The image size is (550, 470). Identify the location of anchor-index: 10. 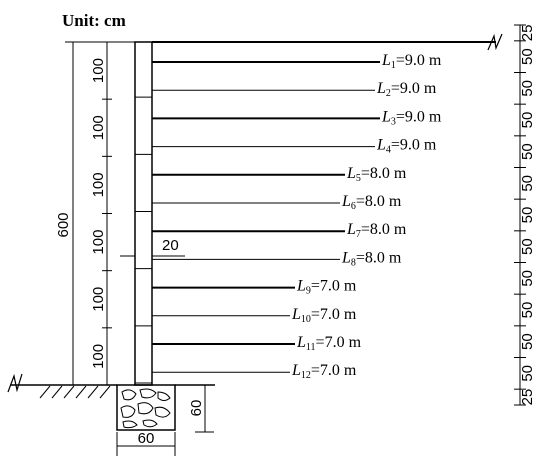
(306, 319).